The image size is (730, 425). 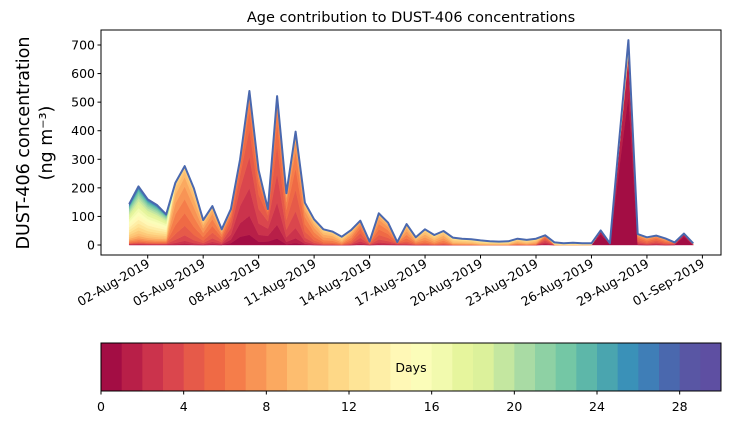 I want to click on y-tick-label: 300, so click(x=83, y=159).